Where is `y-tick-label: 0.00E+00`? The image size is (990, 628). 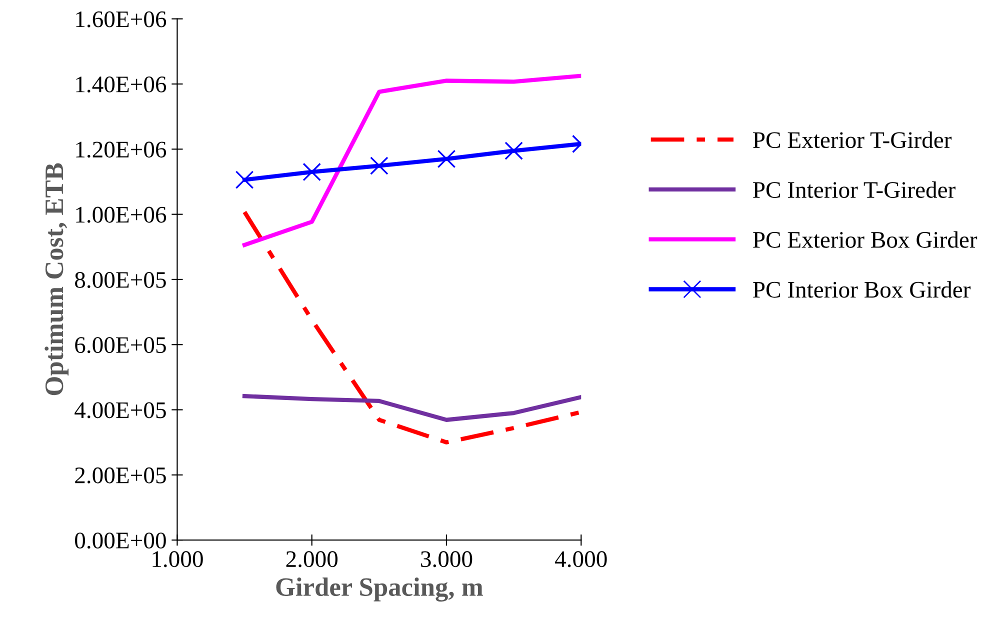
y-tick-label: 0.00E+00 is located at coordinates (120, 540).